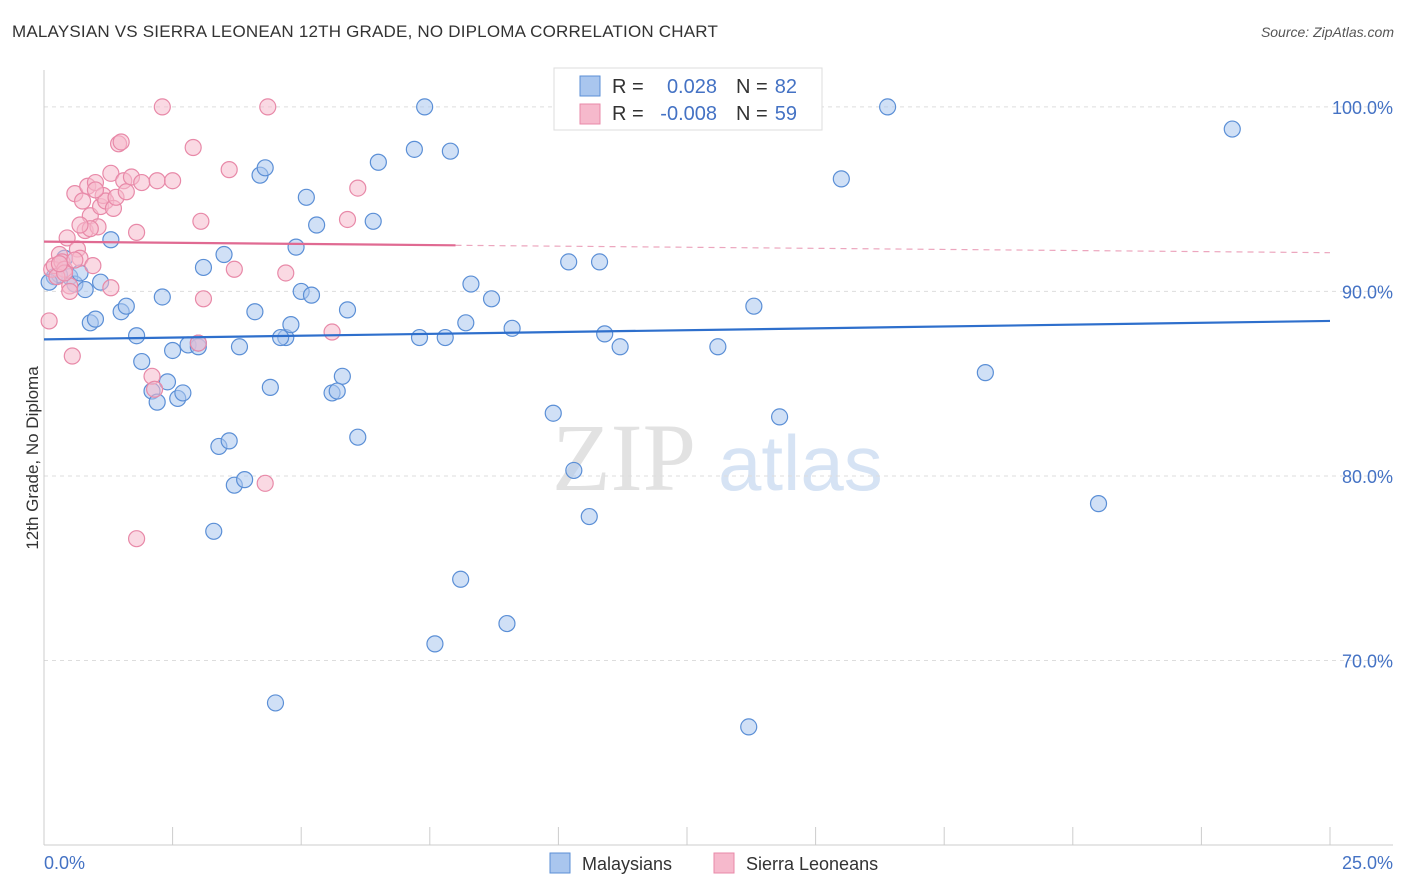 This screenshot has width=1406, height=892. I want to click on watermark-zip: ZIP, so click(624, 457).